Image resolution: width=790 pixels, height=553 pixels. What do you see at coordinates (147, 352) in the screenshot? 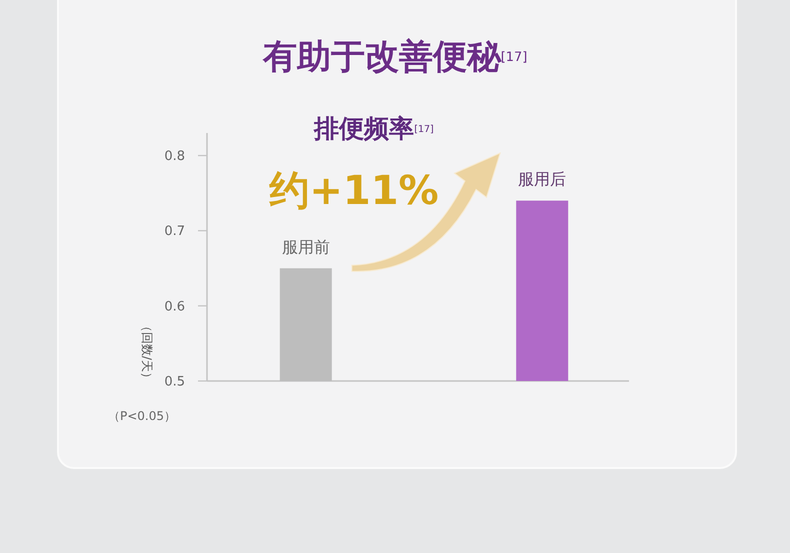
I see `ylabel: （回数/天）` at bounding box center [147, 352].